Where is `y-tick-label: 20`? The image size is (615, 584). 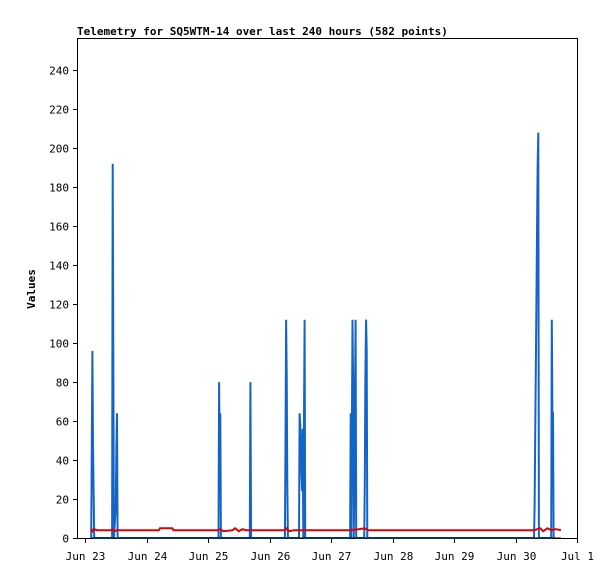 y-tick-label: 20 is located at coordinates (62, 500).